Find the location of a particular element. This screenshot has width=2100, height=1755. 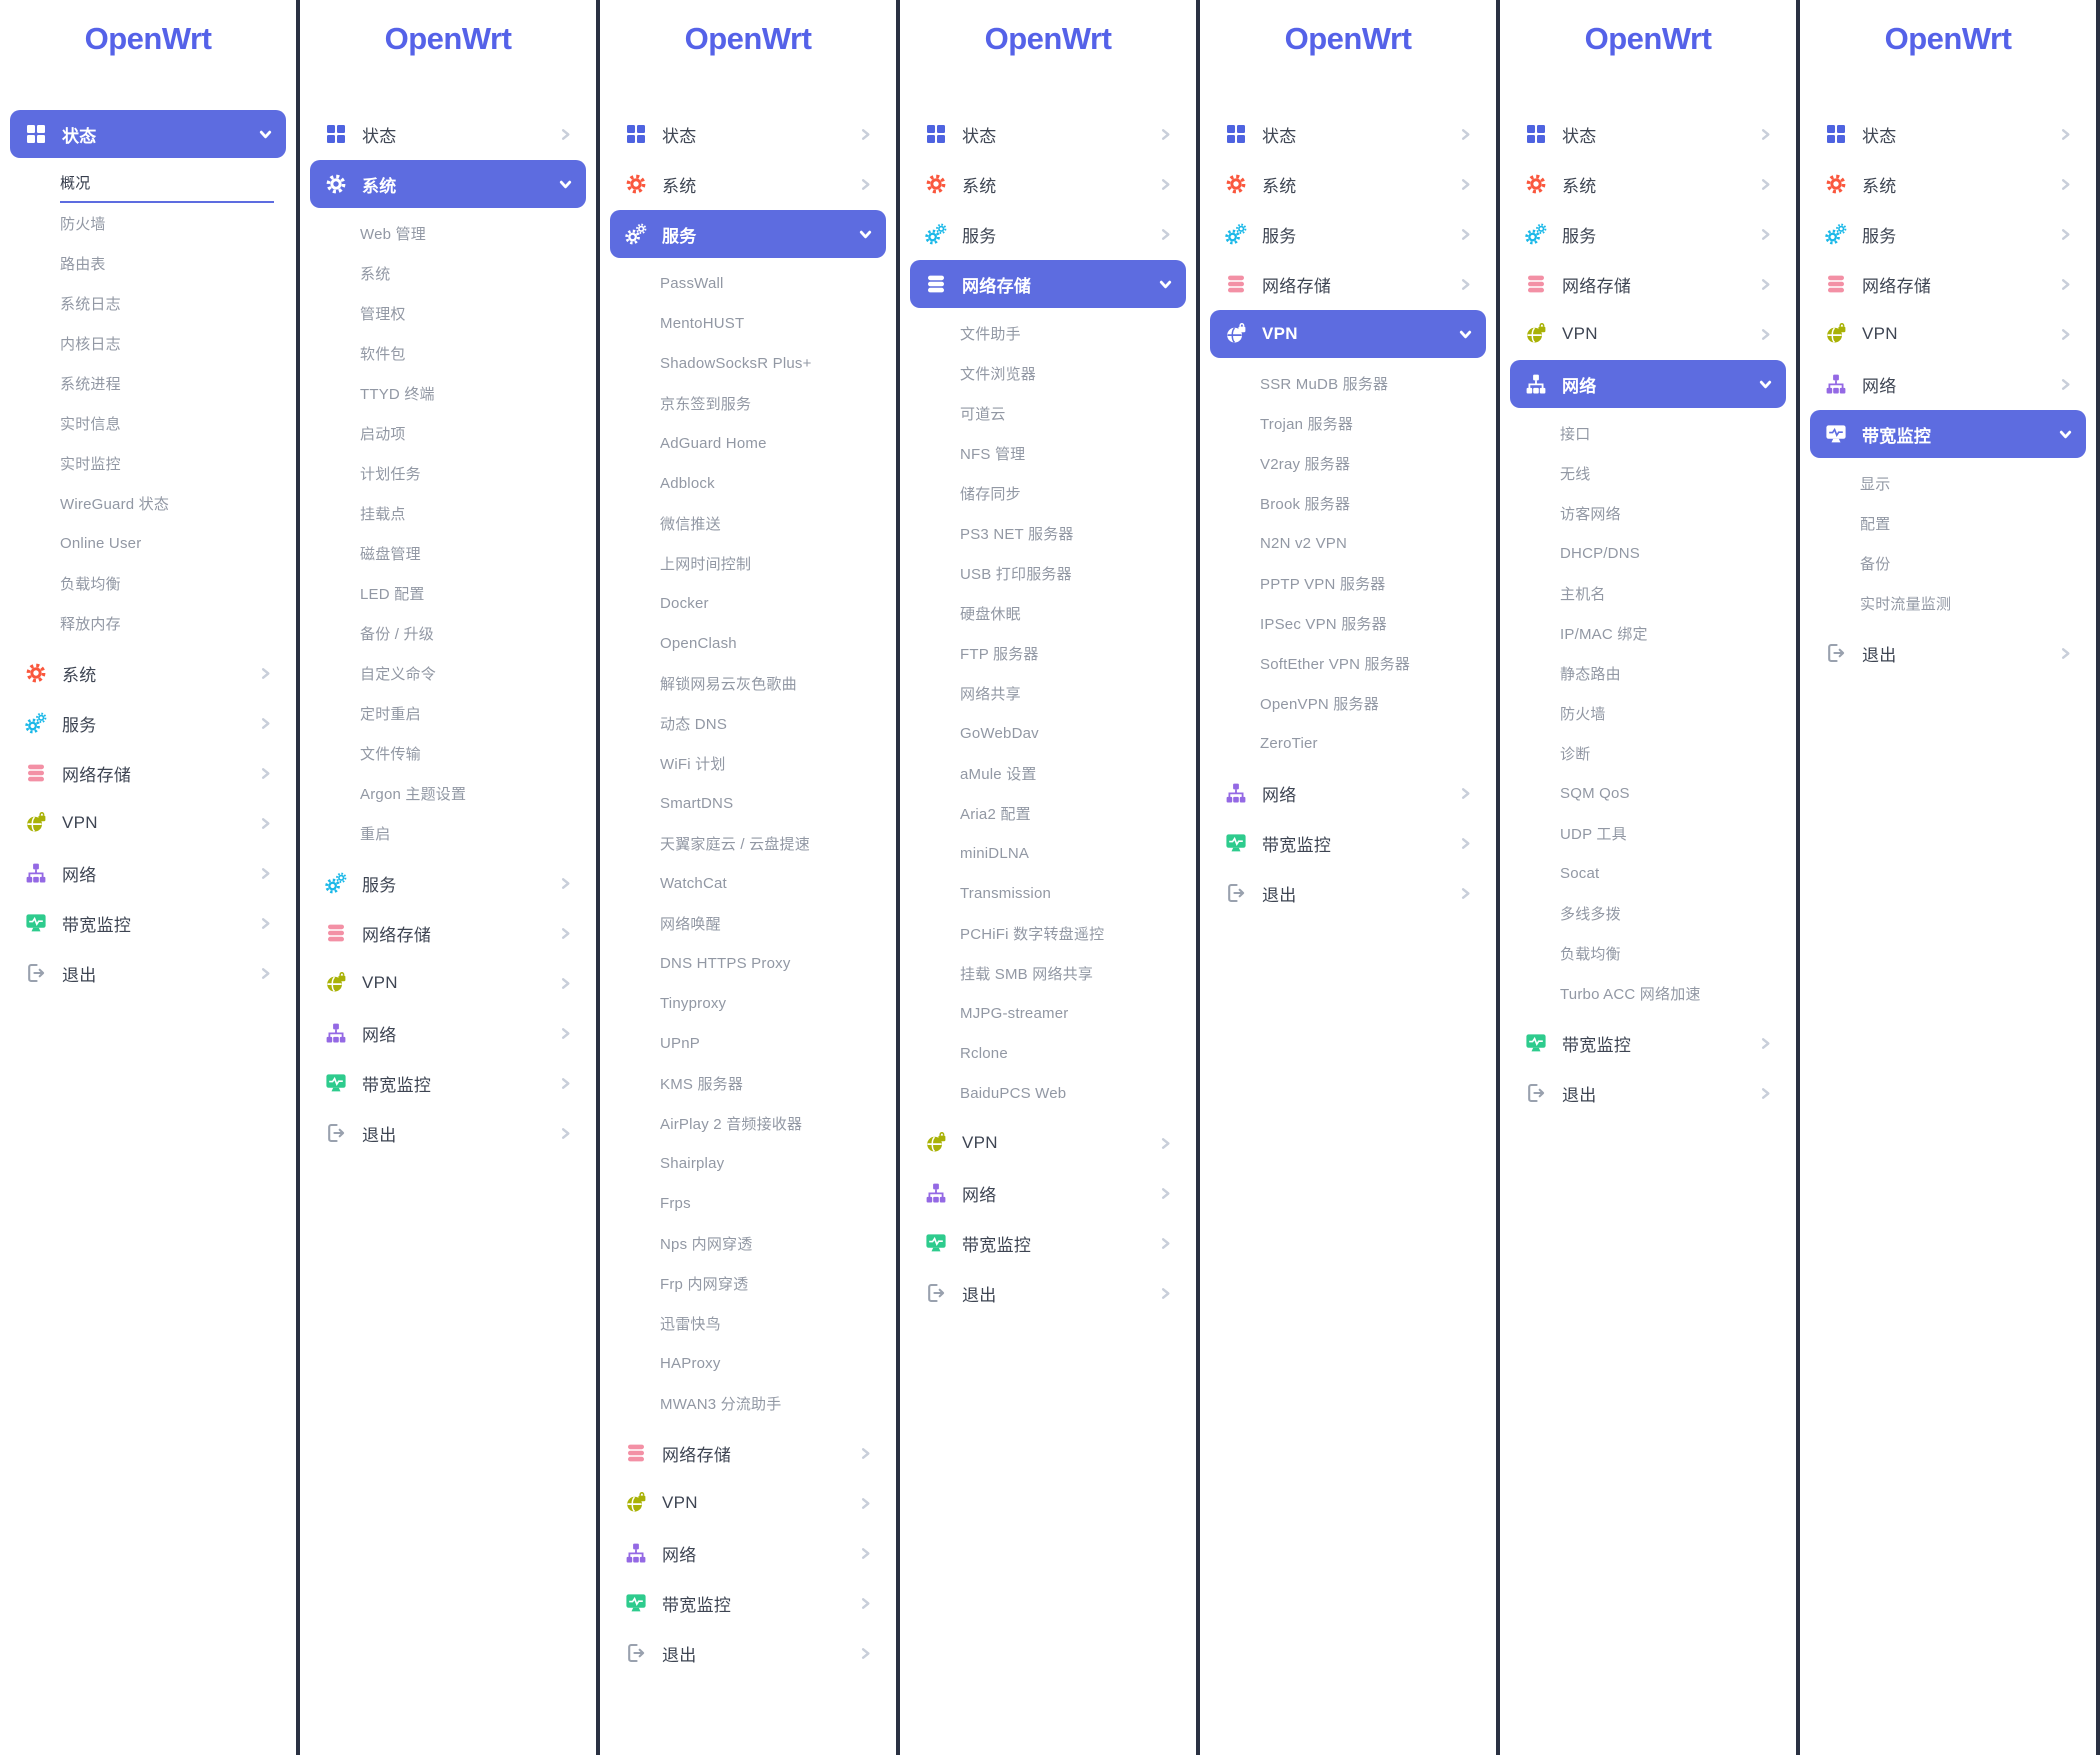

submenu-item: Argon 主题设置 is located at coordinates (467, 793).